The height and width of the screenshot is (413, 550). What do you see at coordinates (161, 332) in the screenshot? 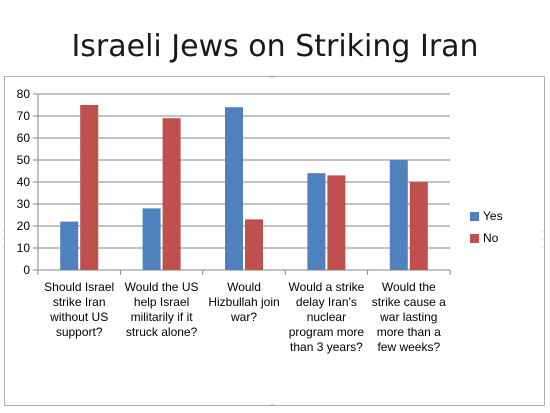
I see `category-label-line: struck alone?` at bounding box center [161, 332].